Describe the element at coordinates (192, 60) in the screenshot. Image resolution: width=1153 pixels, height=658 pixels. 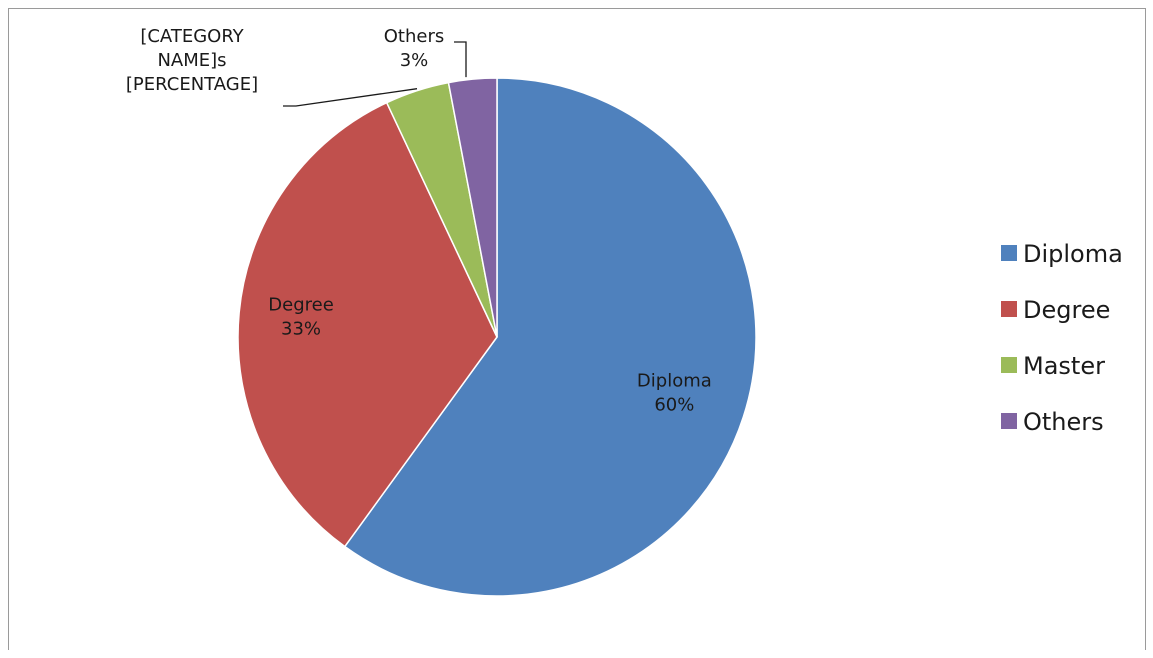
I see `data-label-master: [CATEGORY NAME]s [PERCENTAGE]` at that location.